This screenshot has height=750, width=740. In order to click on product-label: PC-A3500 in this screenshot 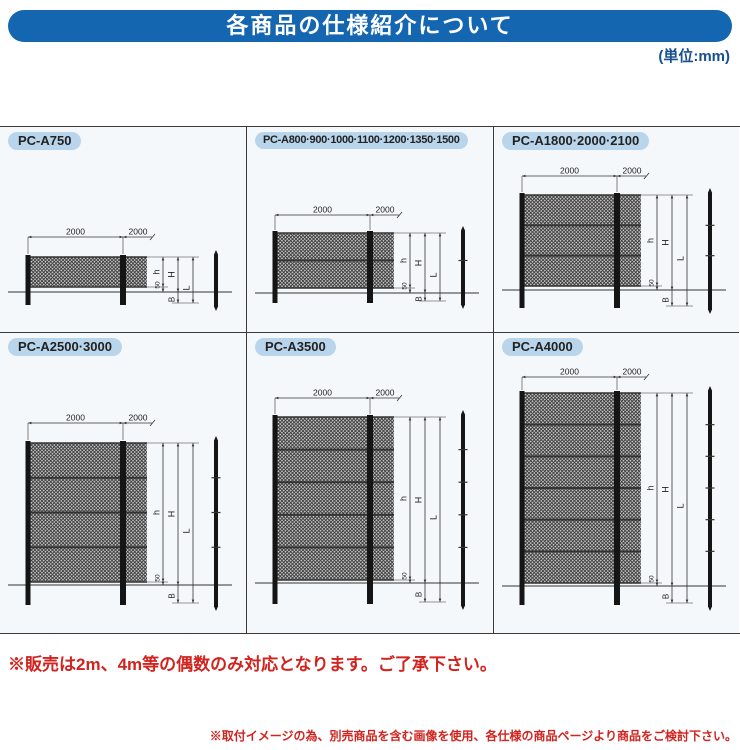, I will do `click(295, 346)`.